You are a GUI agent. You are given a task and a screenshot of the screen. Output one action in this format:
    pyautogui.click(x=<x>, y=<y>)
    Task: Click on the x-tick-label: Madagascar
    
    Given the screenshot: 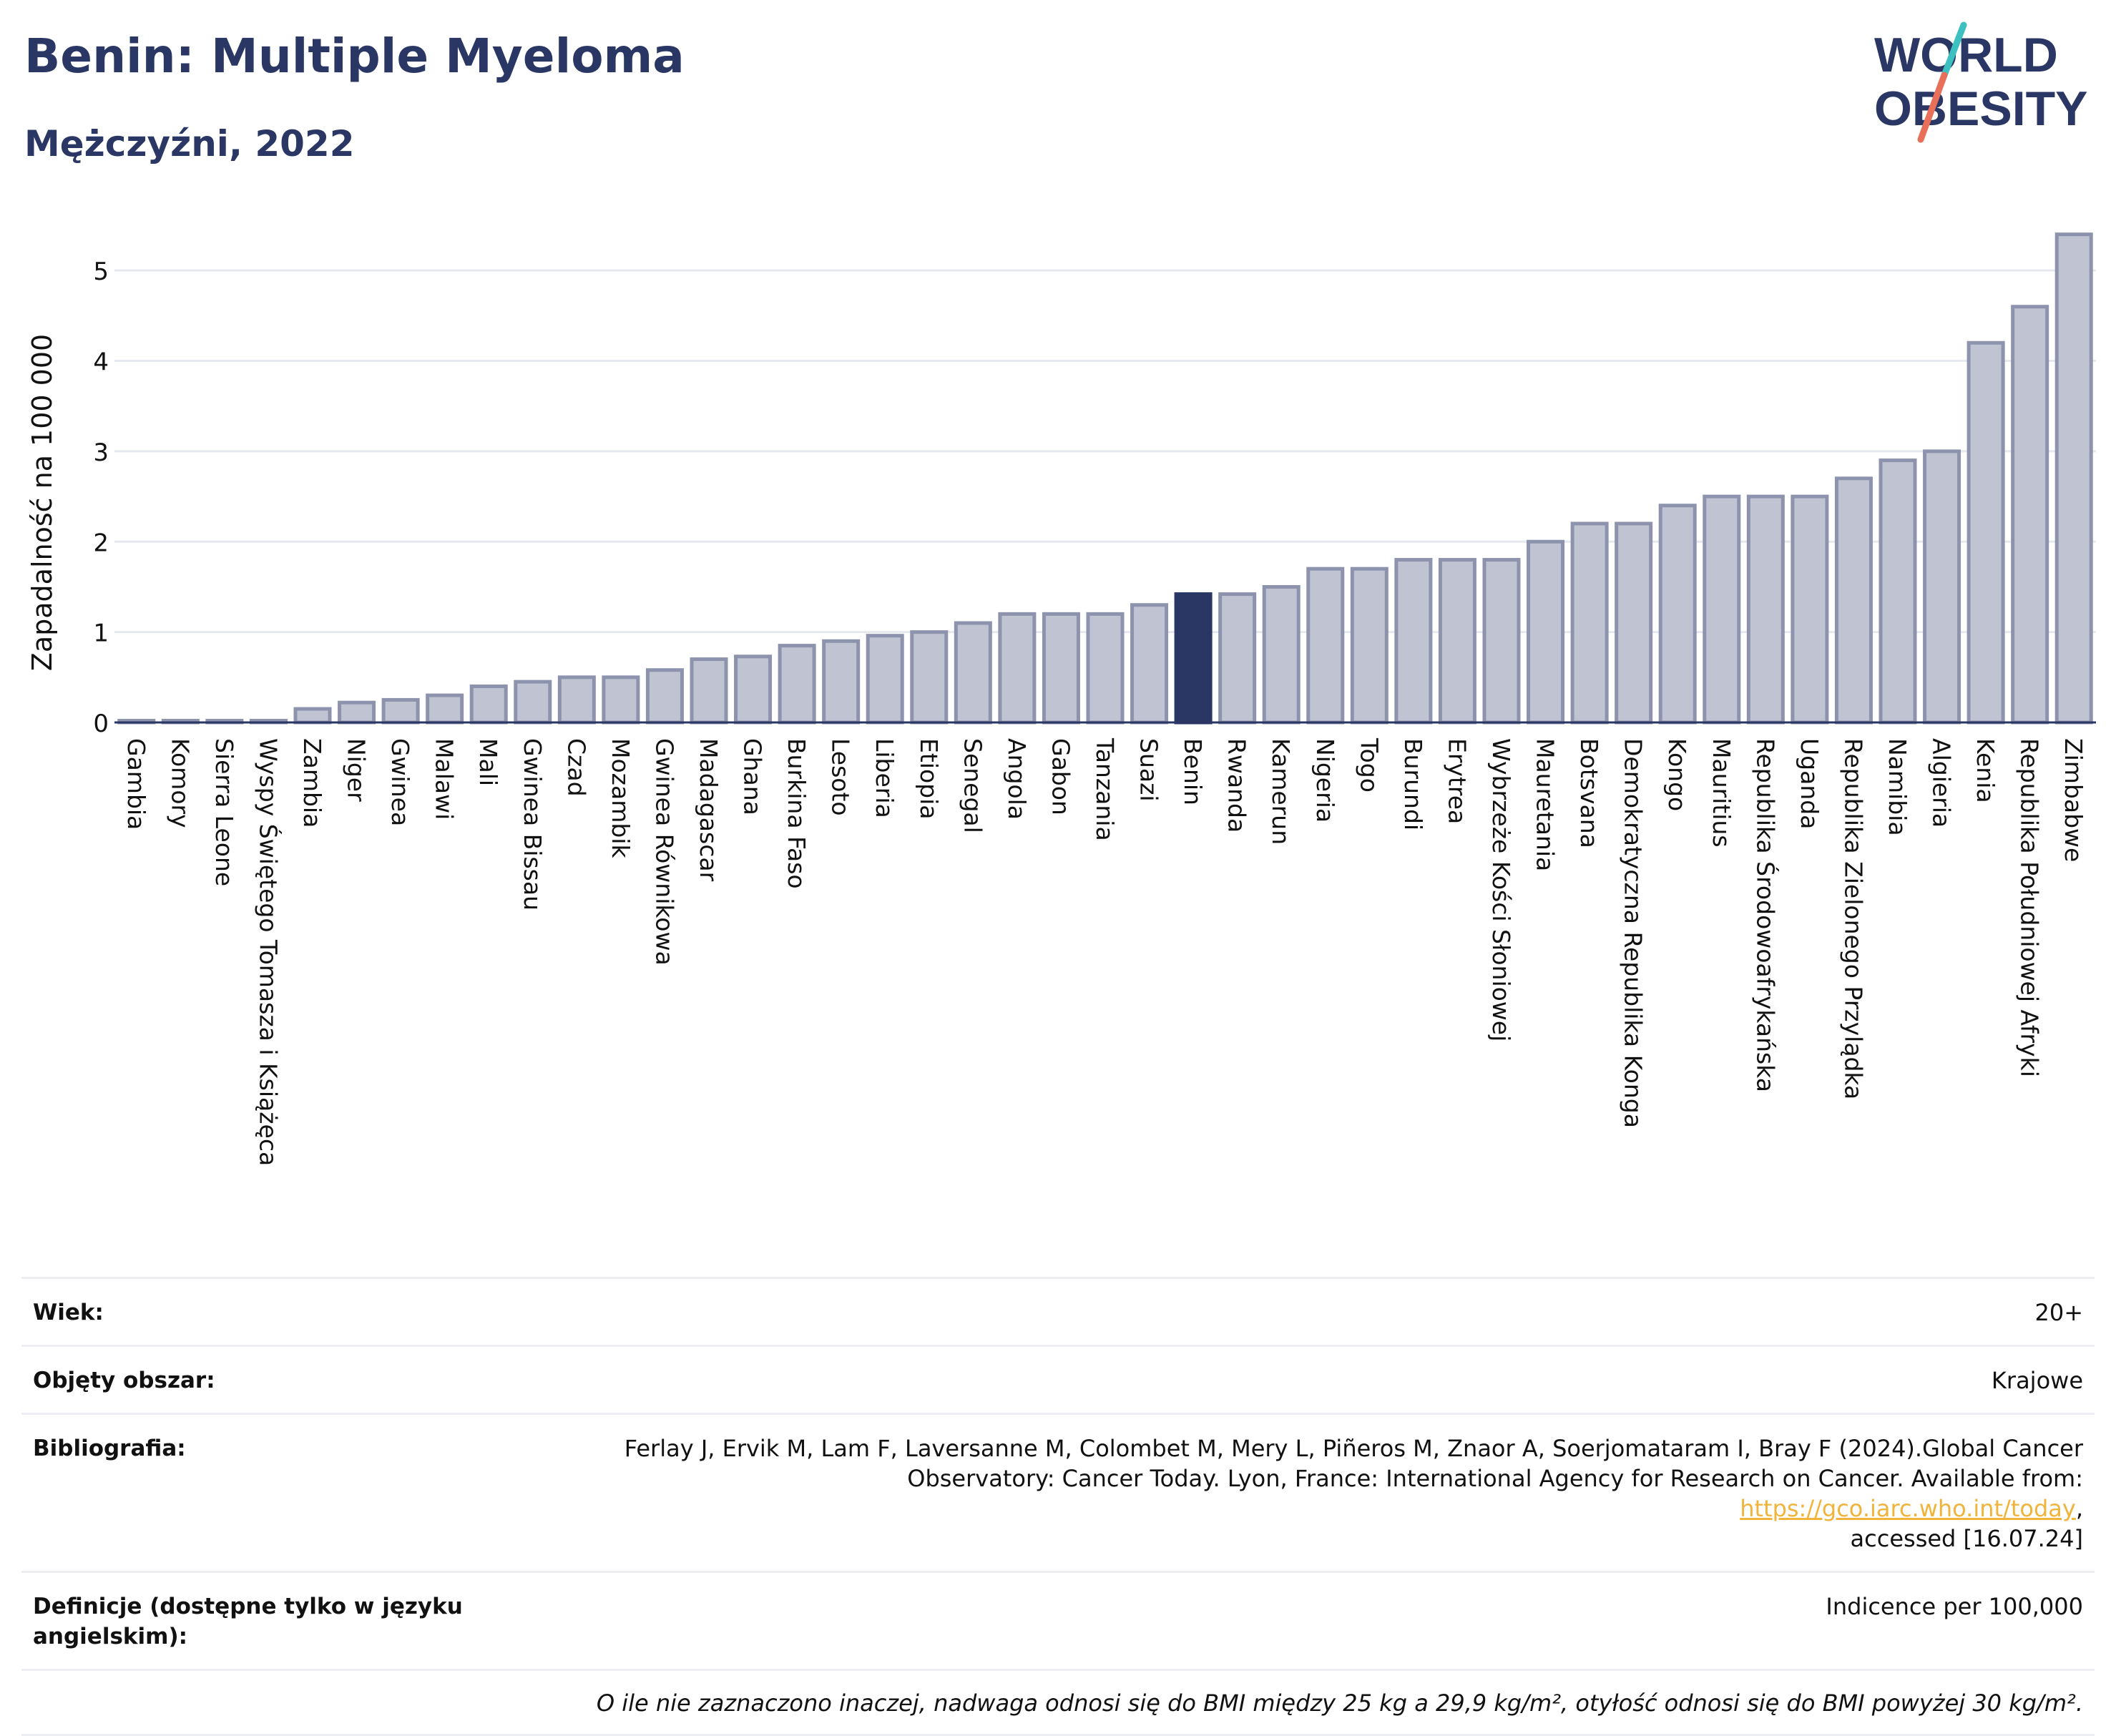 What is the action you would take?
    pyautogui.click(x=709, y=810)
    